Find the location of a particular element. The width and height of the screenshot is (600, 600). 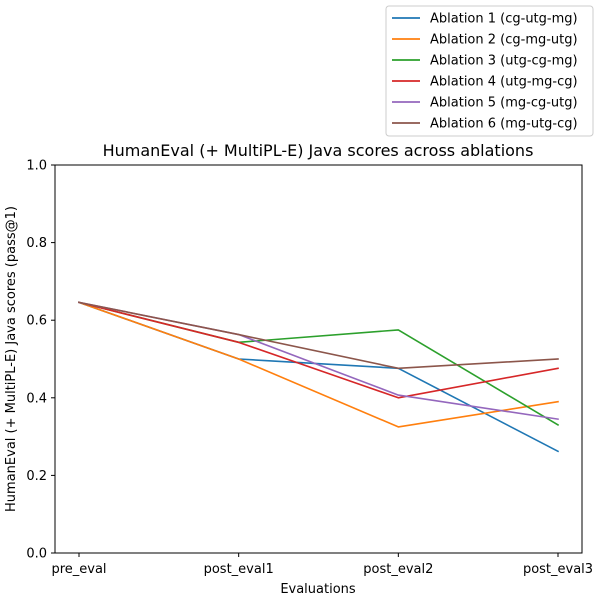

y-tick-label: 0.2 is located at coordinates (36, 476).